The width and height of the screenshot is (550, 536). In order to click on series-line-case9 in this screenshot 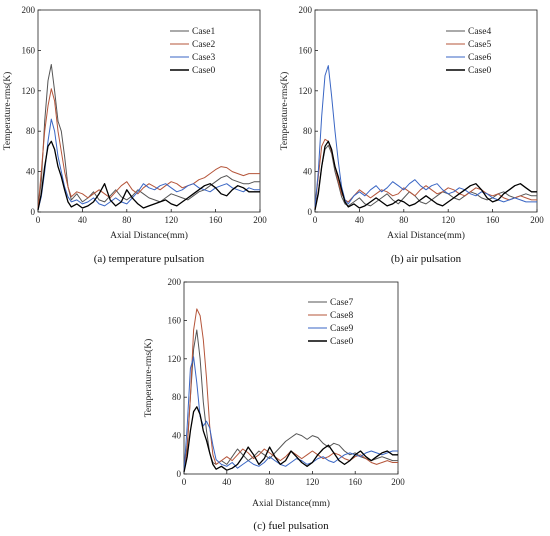, I will do `click(290, 414)`.